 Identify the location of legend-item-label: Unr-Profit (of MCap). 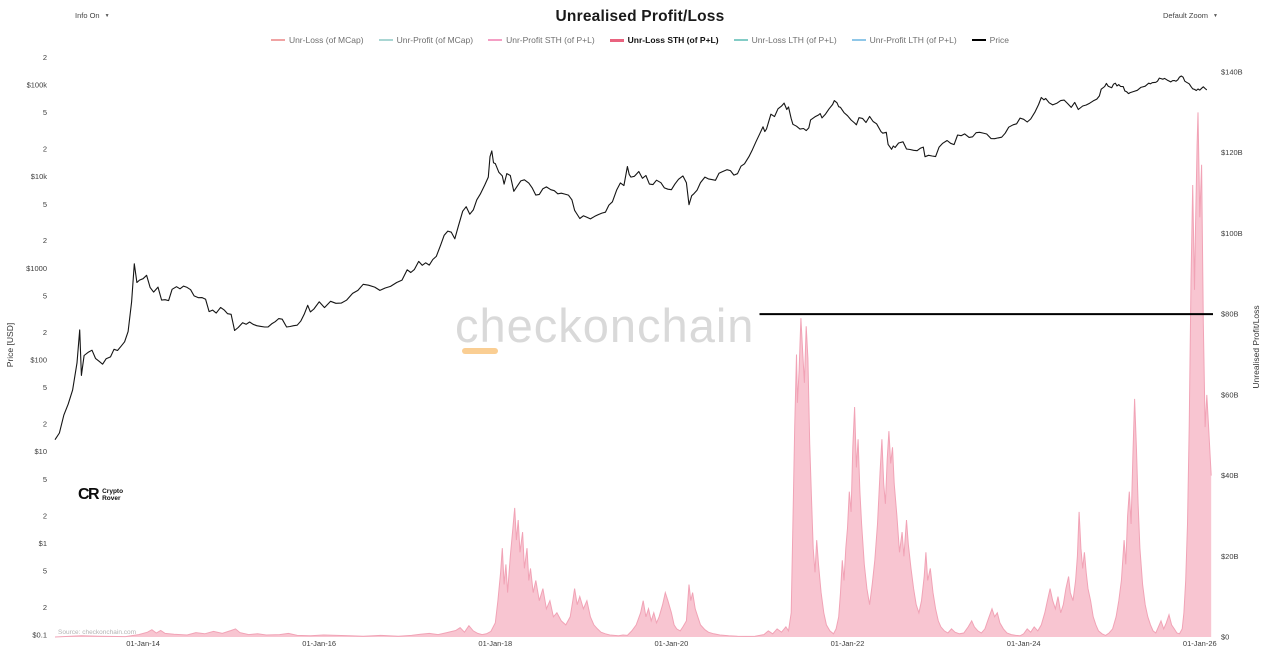
(435, 40).